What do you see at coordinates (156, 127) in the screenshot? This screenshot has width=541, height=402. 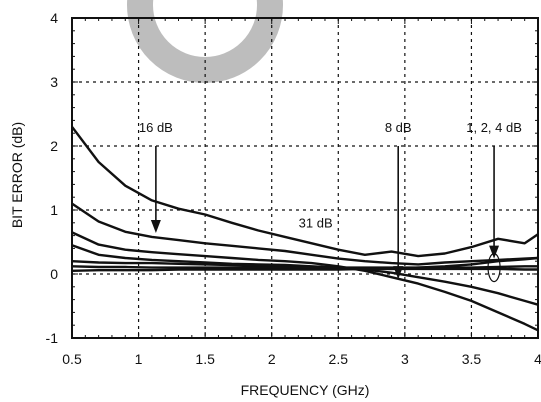 I see `annotation-label-16db: 16 dB` at bounding box center [156, 127].